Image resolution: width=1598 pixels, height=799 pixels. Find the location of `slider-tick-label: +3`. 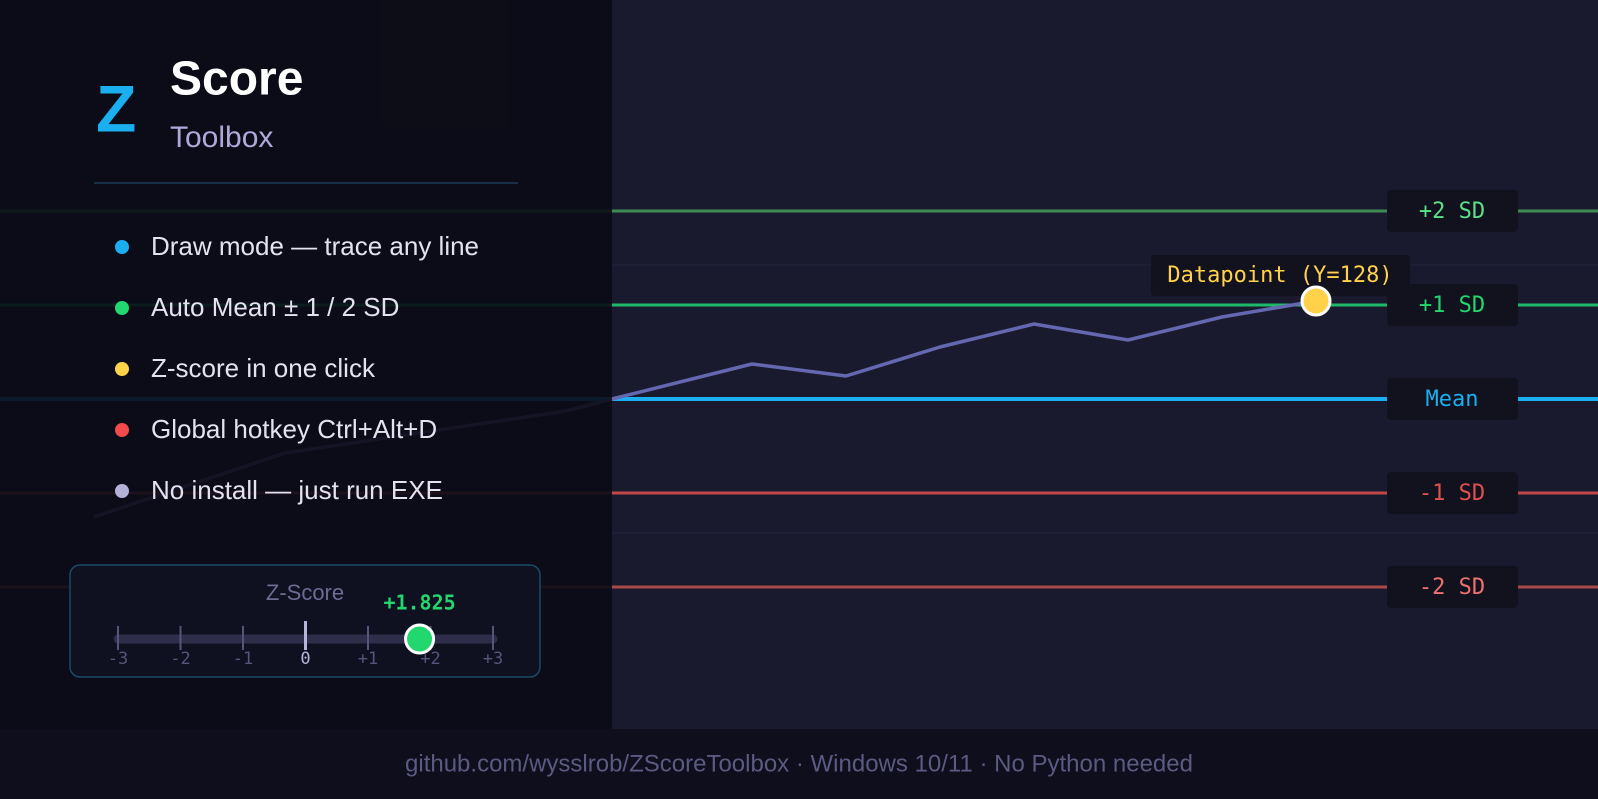

slider-tick-label: +3 is located at coordinates (493, 659).